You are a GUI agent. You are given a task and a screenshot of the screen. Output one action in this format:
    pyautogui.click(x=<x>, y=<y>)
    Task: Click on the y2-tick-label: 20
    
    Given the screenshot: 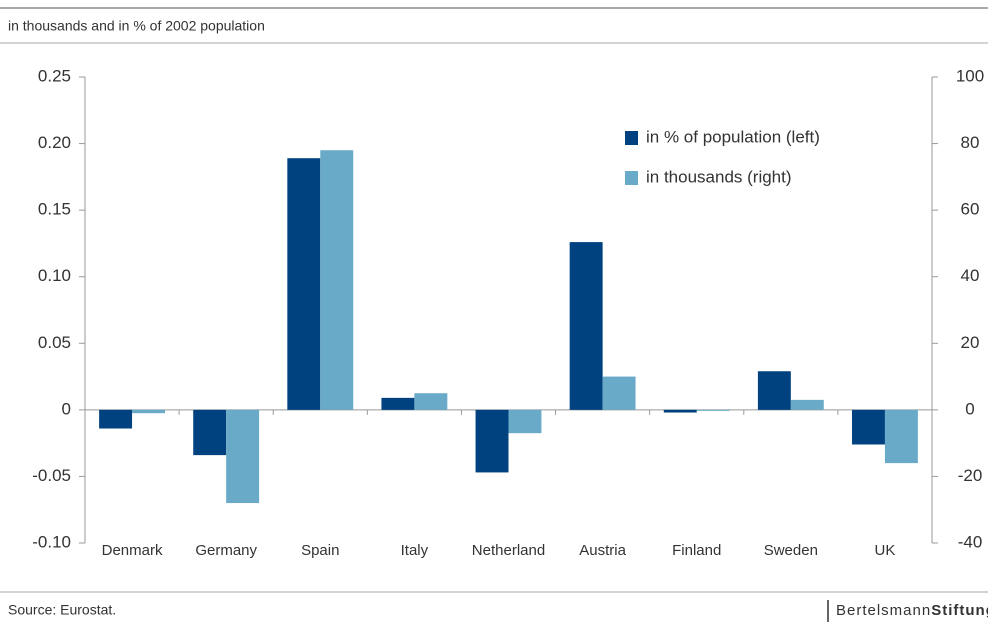 What is the action you would take?
    pyautogui.click(x=970, y=342)
    